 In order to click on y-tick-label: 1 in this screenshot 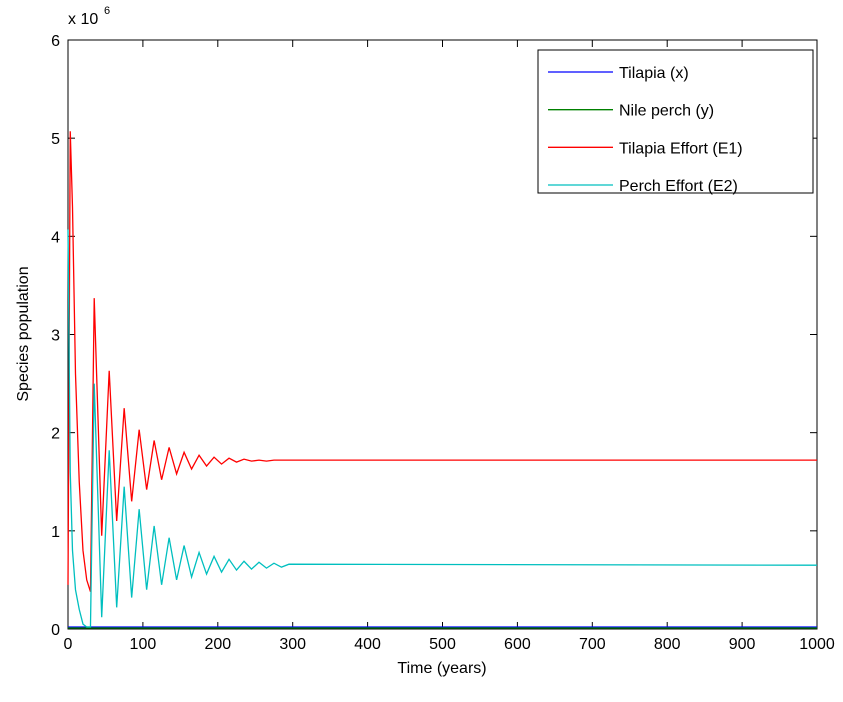, I will do `click(55, 532)`.